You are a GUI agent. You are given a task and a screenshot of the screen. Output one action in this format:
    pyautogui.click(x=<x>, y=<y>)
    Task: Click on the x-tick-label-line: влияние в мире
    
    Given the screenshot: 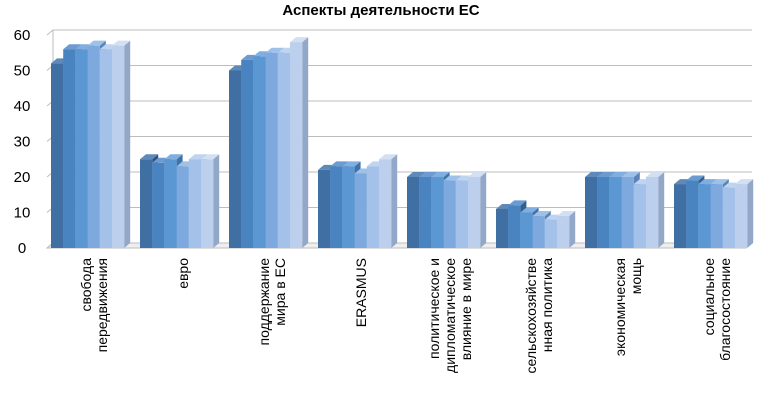 What is the action you would take?
    pyautogui.click(x=466, y=309)
    